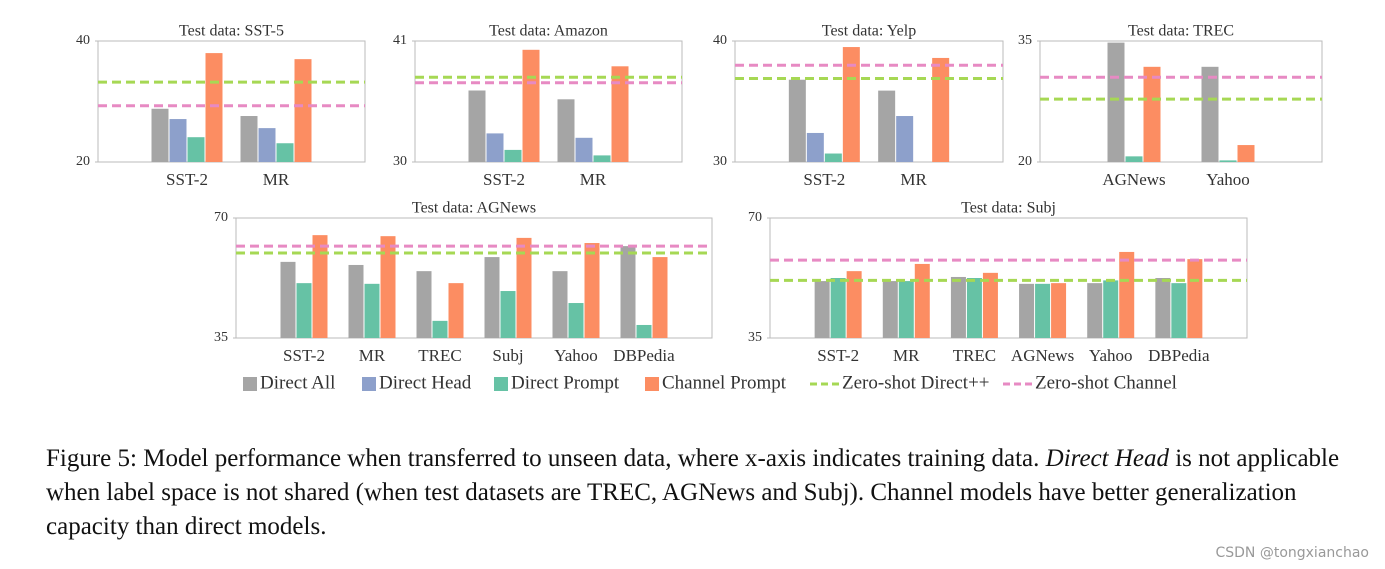 The height and width of the screenshot is (569, 1385). I want to click on watermark: CSDN @tongxianchao, so click(1292, 553).